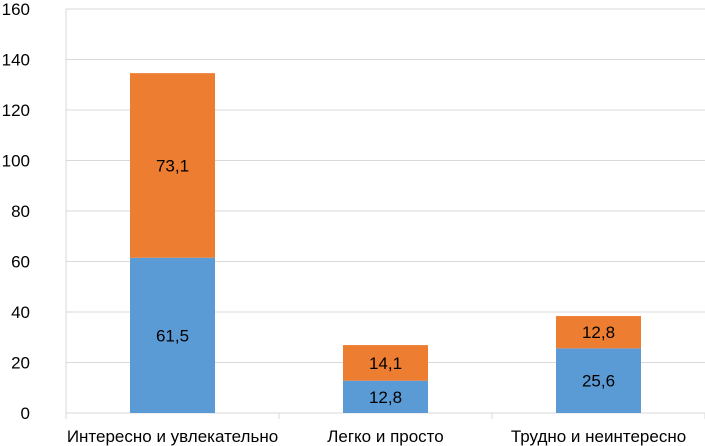 The height and width of the screenshot is (446, 705). Describe the element at coordinates (16, 9) in the screenshot. I see `y-tick-label: 160` at that location.